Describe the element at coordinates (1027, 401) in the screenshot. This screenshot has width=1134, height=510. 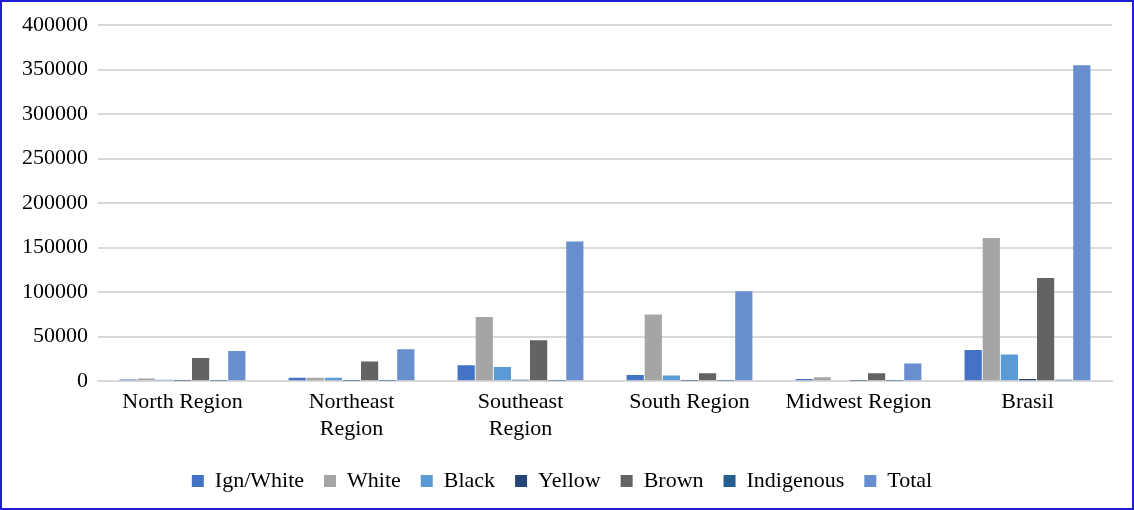
I see `x-tick-label: Brasil` at that location.